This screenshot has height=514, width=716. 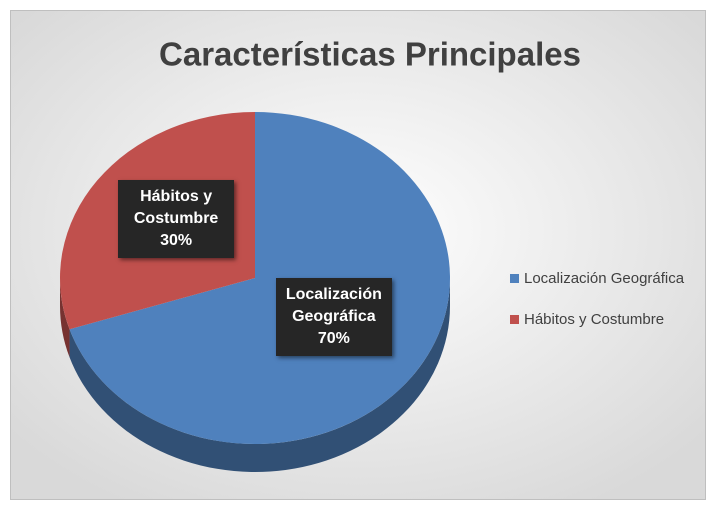 I want to click on legend-item: Localización Geográfica, so click(x=597, y=278).